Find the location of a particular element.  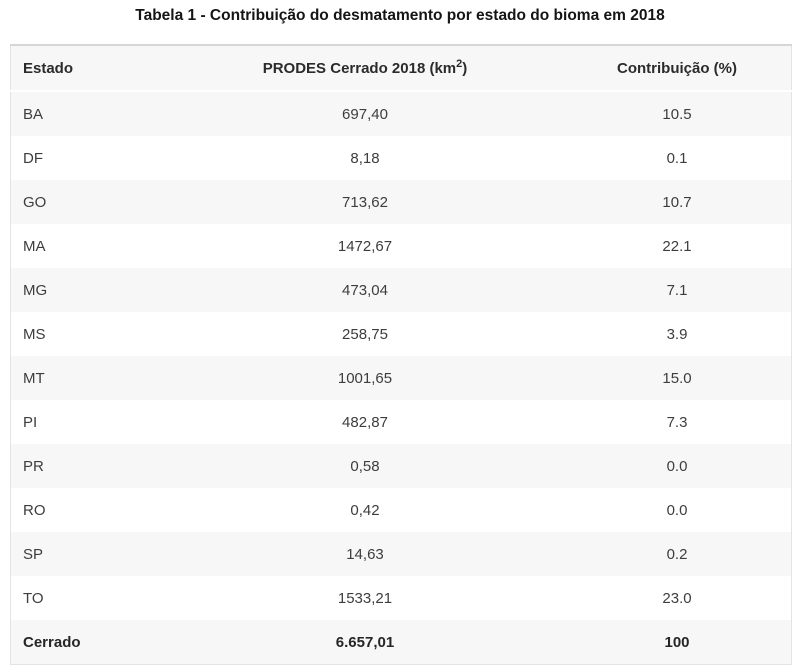

estado-cell: SP is located at coordinates (88, 554).